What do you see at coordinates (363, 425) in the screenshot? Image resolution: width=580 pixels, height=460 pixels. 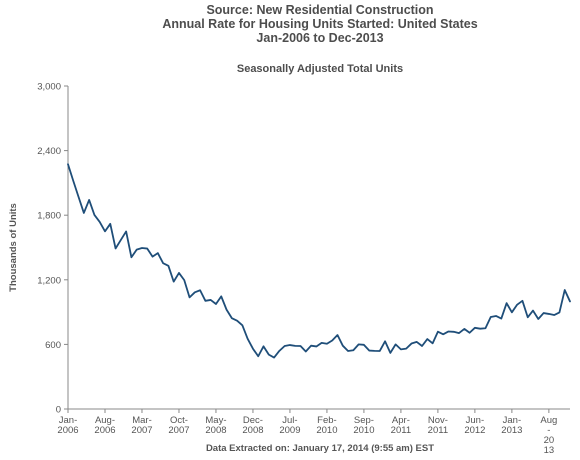 I see `x-tick-label: Sep-2010` at bounding box center [363, 425].